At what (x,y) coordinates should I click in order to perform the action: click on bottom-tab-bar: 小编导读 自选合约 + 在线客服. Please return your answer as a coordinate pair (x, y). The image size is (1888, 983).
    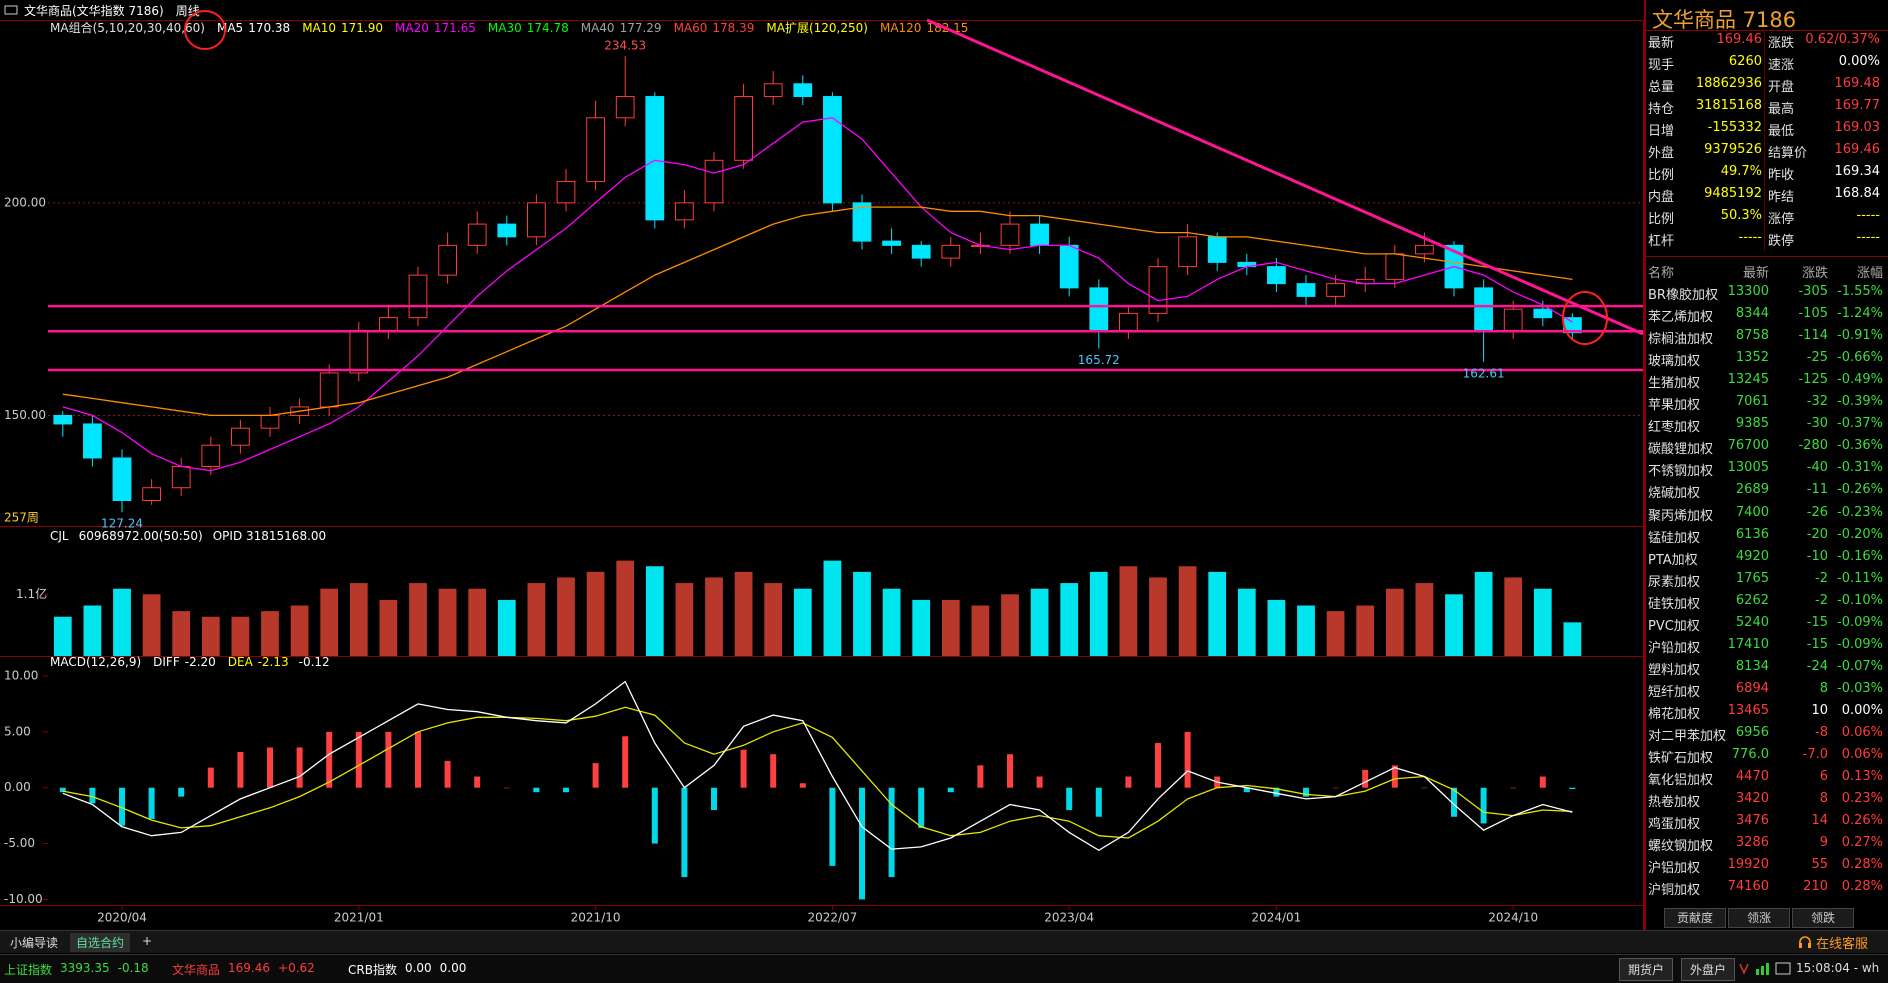
    Looking at the image, I should click on (944, 941).